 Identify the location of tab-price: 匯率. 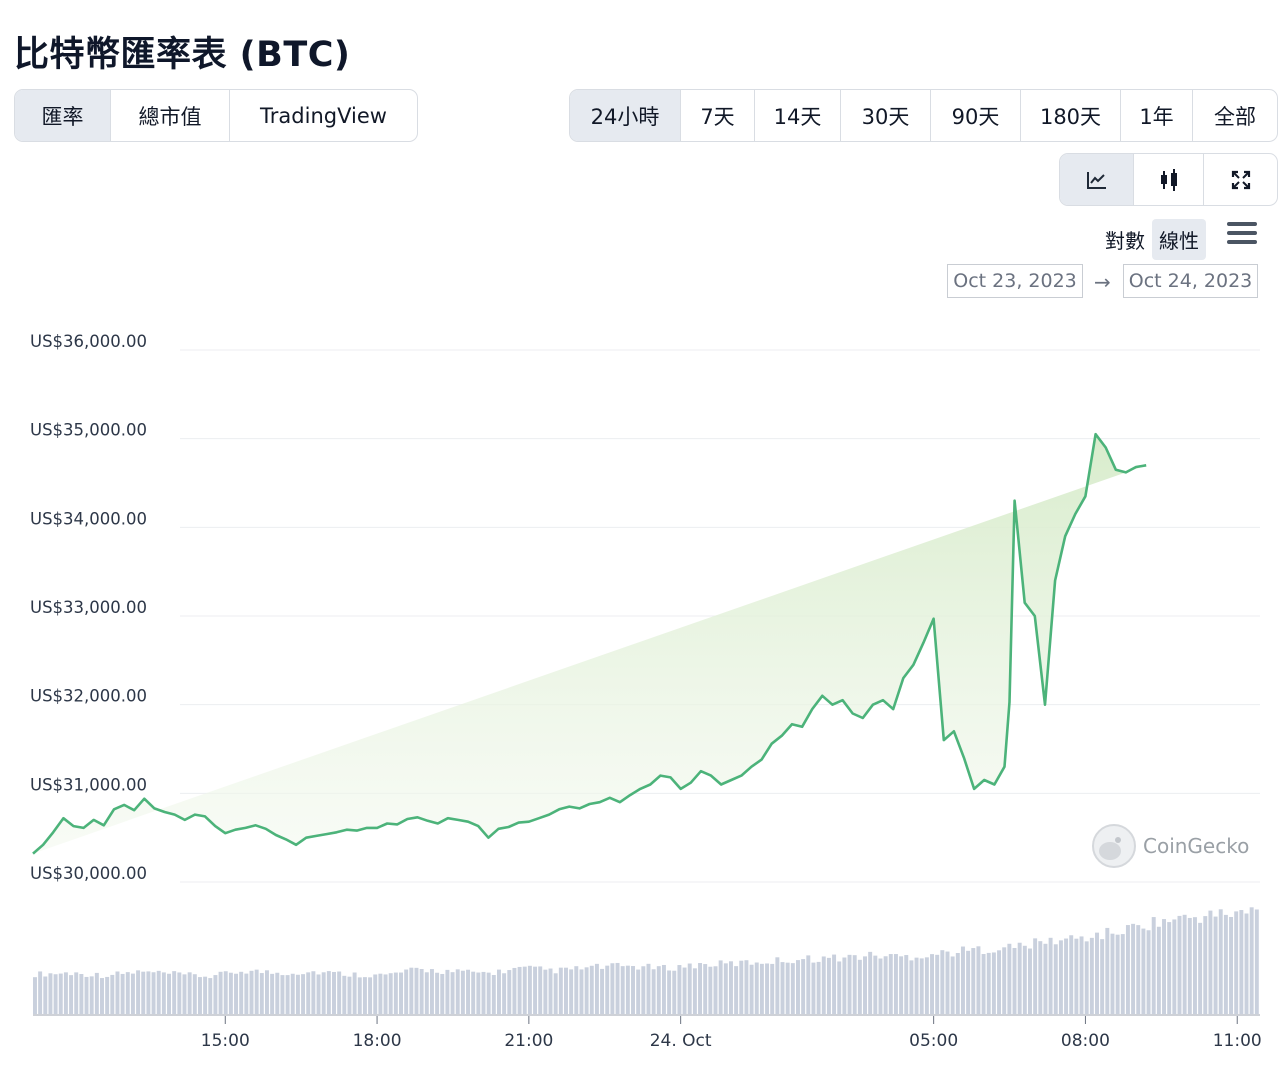
(63, 115).